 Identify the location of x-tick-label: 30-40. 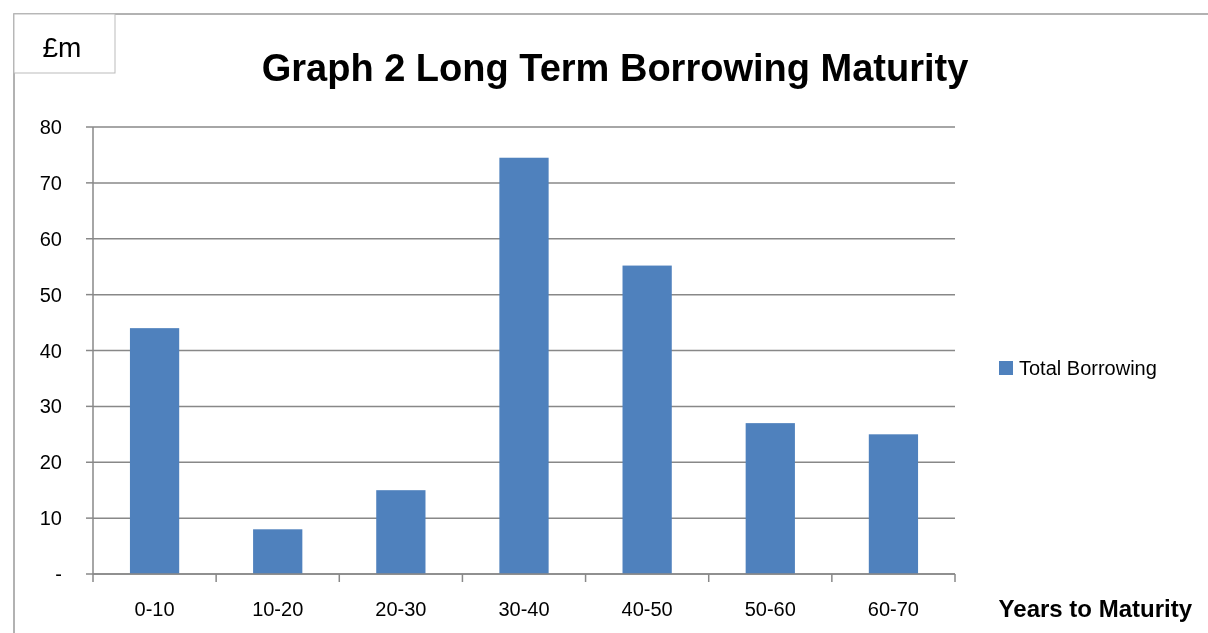
(524, 609).